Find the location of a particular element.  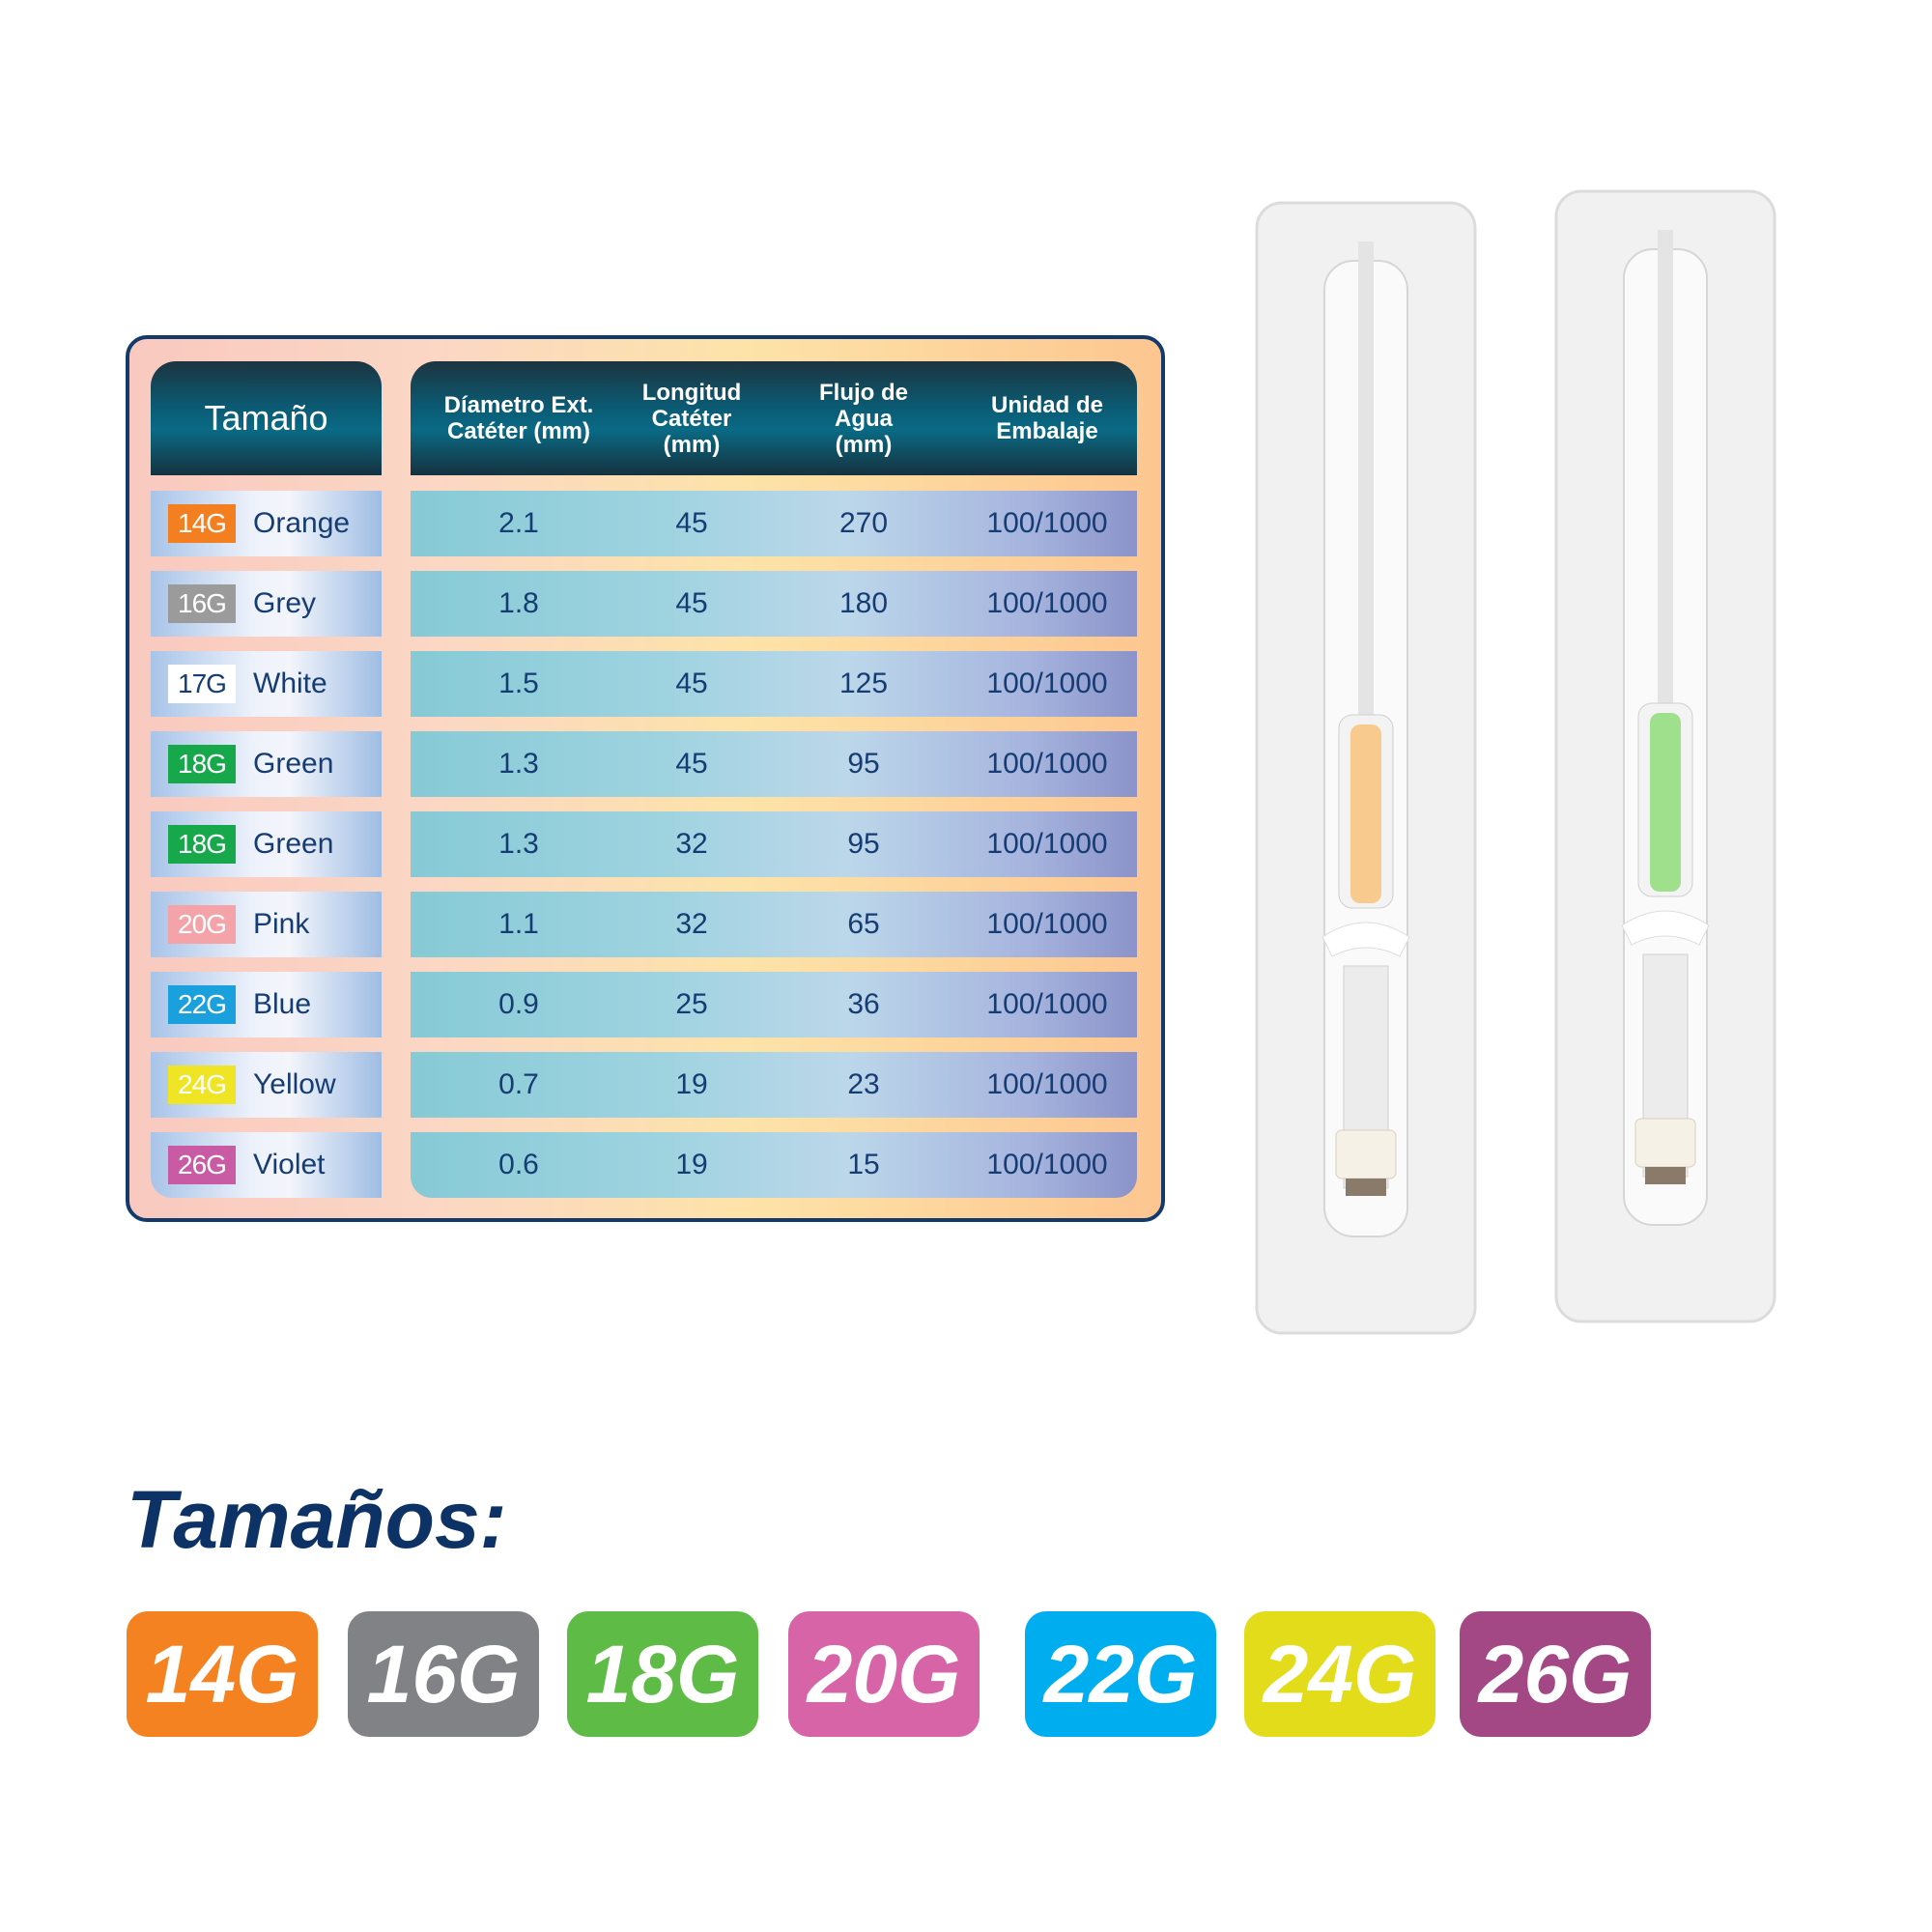

color-name: White is located at coordinates (290, 683).